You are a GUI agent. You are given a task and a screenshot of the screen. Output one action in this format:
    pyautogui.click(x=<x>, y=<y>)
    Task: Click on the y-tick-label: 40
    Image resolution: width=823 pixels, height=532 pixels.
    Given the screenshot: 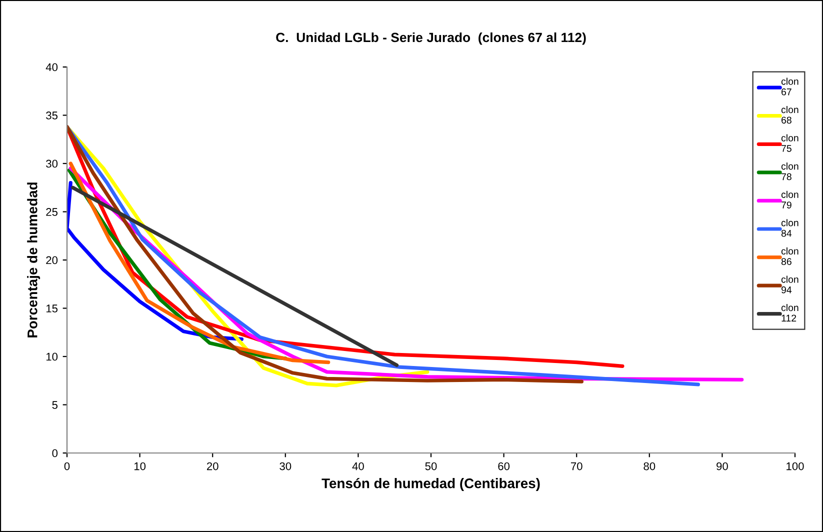 What is the action you would take?
    pyautogui.click(x=52, y=67)
    